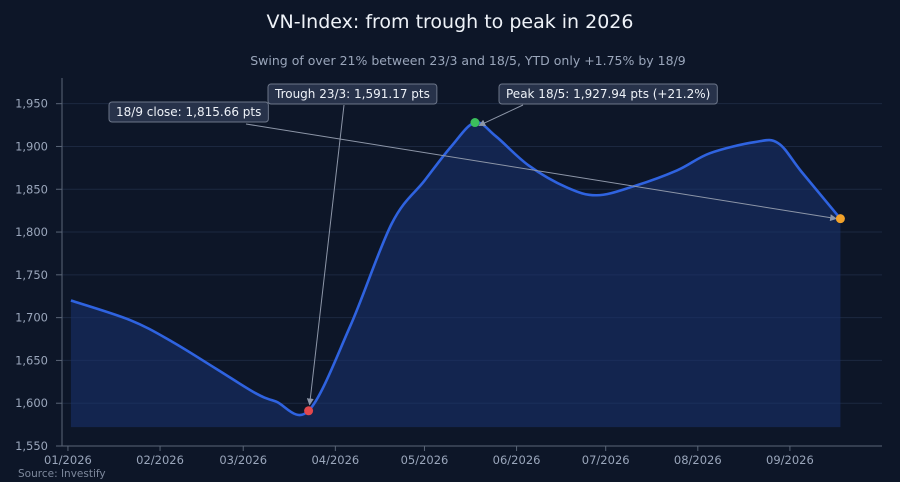 This screenshot has height=482, width=900. Describe the element at coordinates (31, 232) in the screenshot. I see `y-tick-label: 1,800` at that location.